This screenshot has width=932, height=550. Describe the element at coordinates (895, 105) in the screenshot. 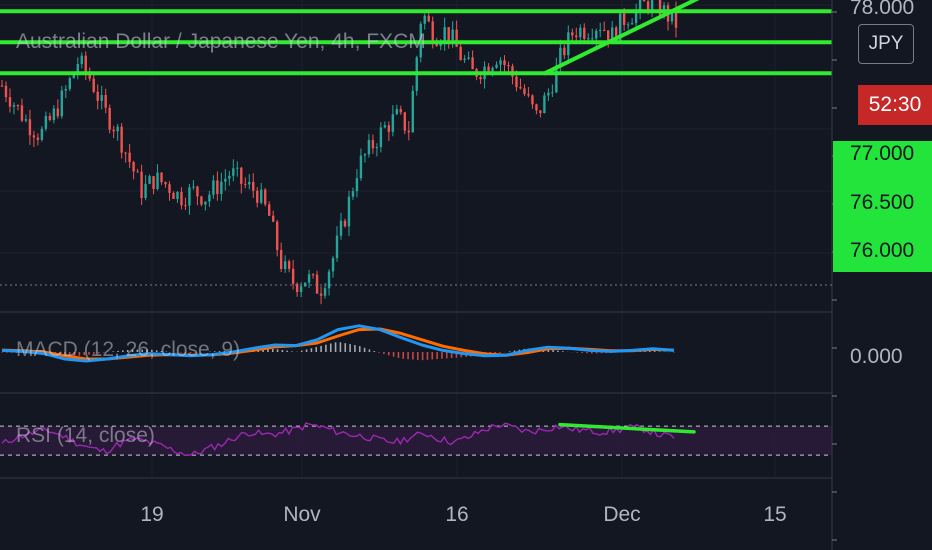

I see `countdown-badge: 52:30` at that location.